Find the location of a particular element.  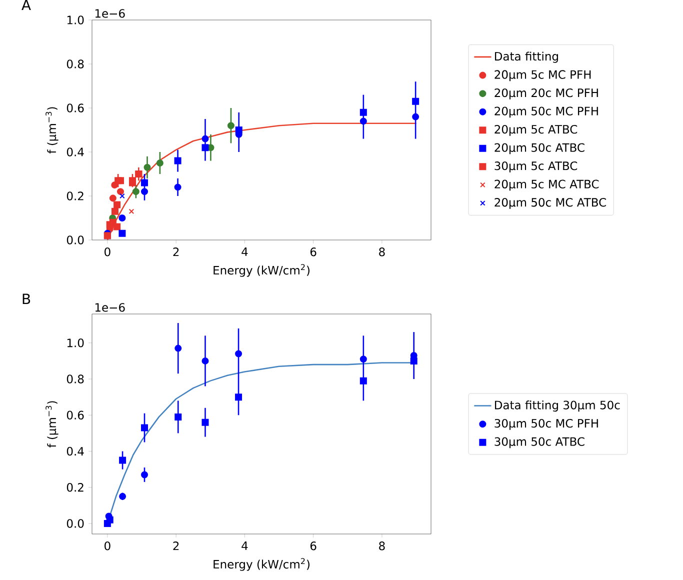

legend-label: 20μm 5c MC ATBC is located at coordinates (546, 185).